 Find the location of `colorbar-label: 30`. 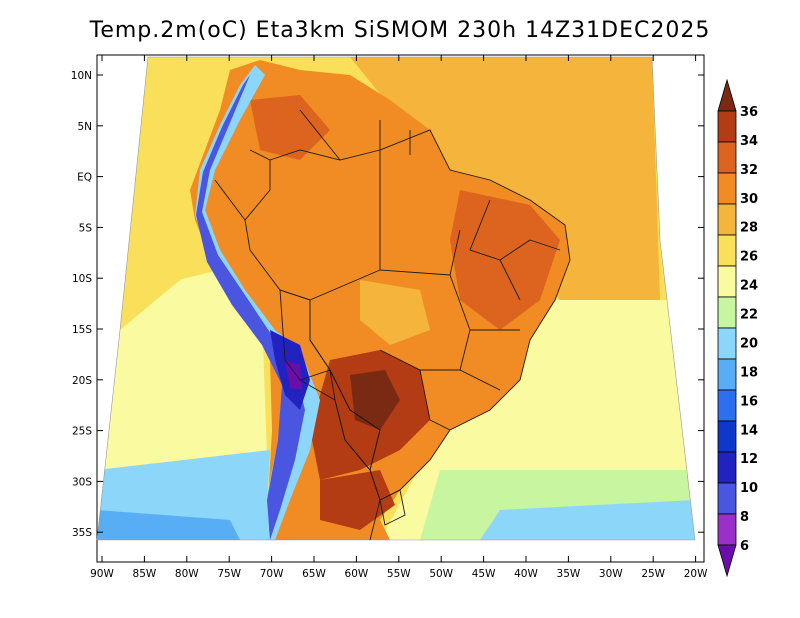

colorbar-label: 30 is located at coordinates (749, 199).